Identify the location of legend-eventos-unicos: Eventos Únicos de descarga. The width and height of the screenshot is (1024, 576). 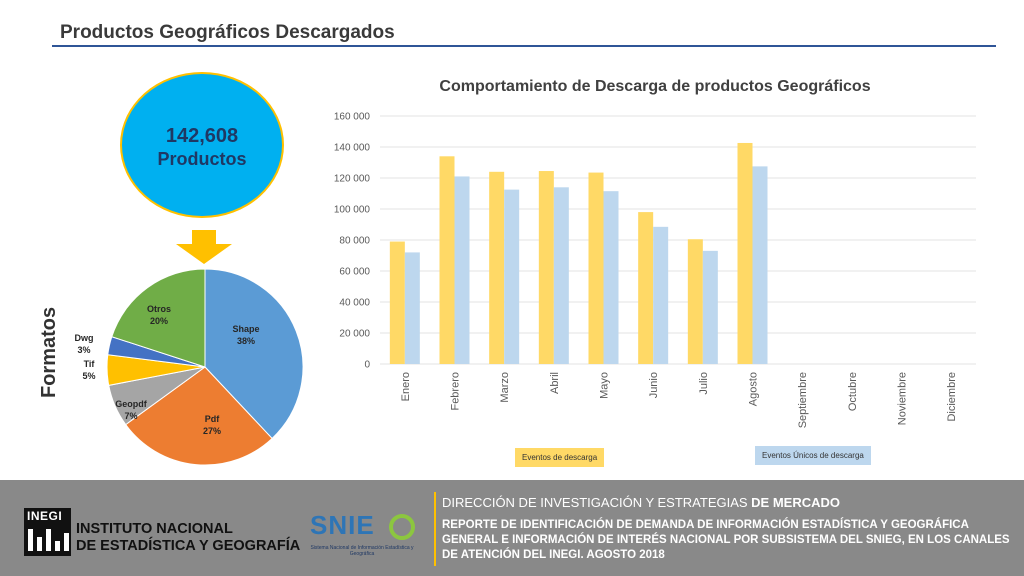
(813, 455).